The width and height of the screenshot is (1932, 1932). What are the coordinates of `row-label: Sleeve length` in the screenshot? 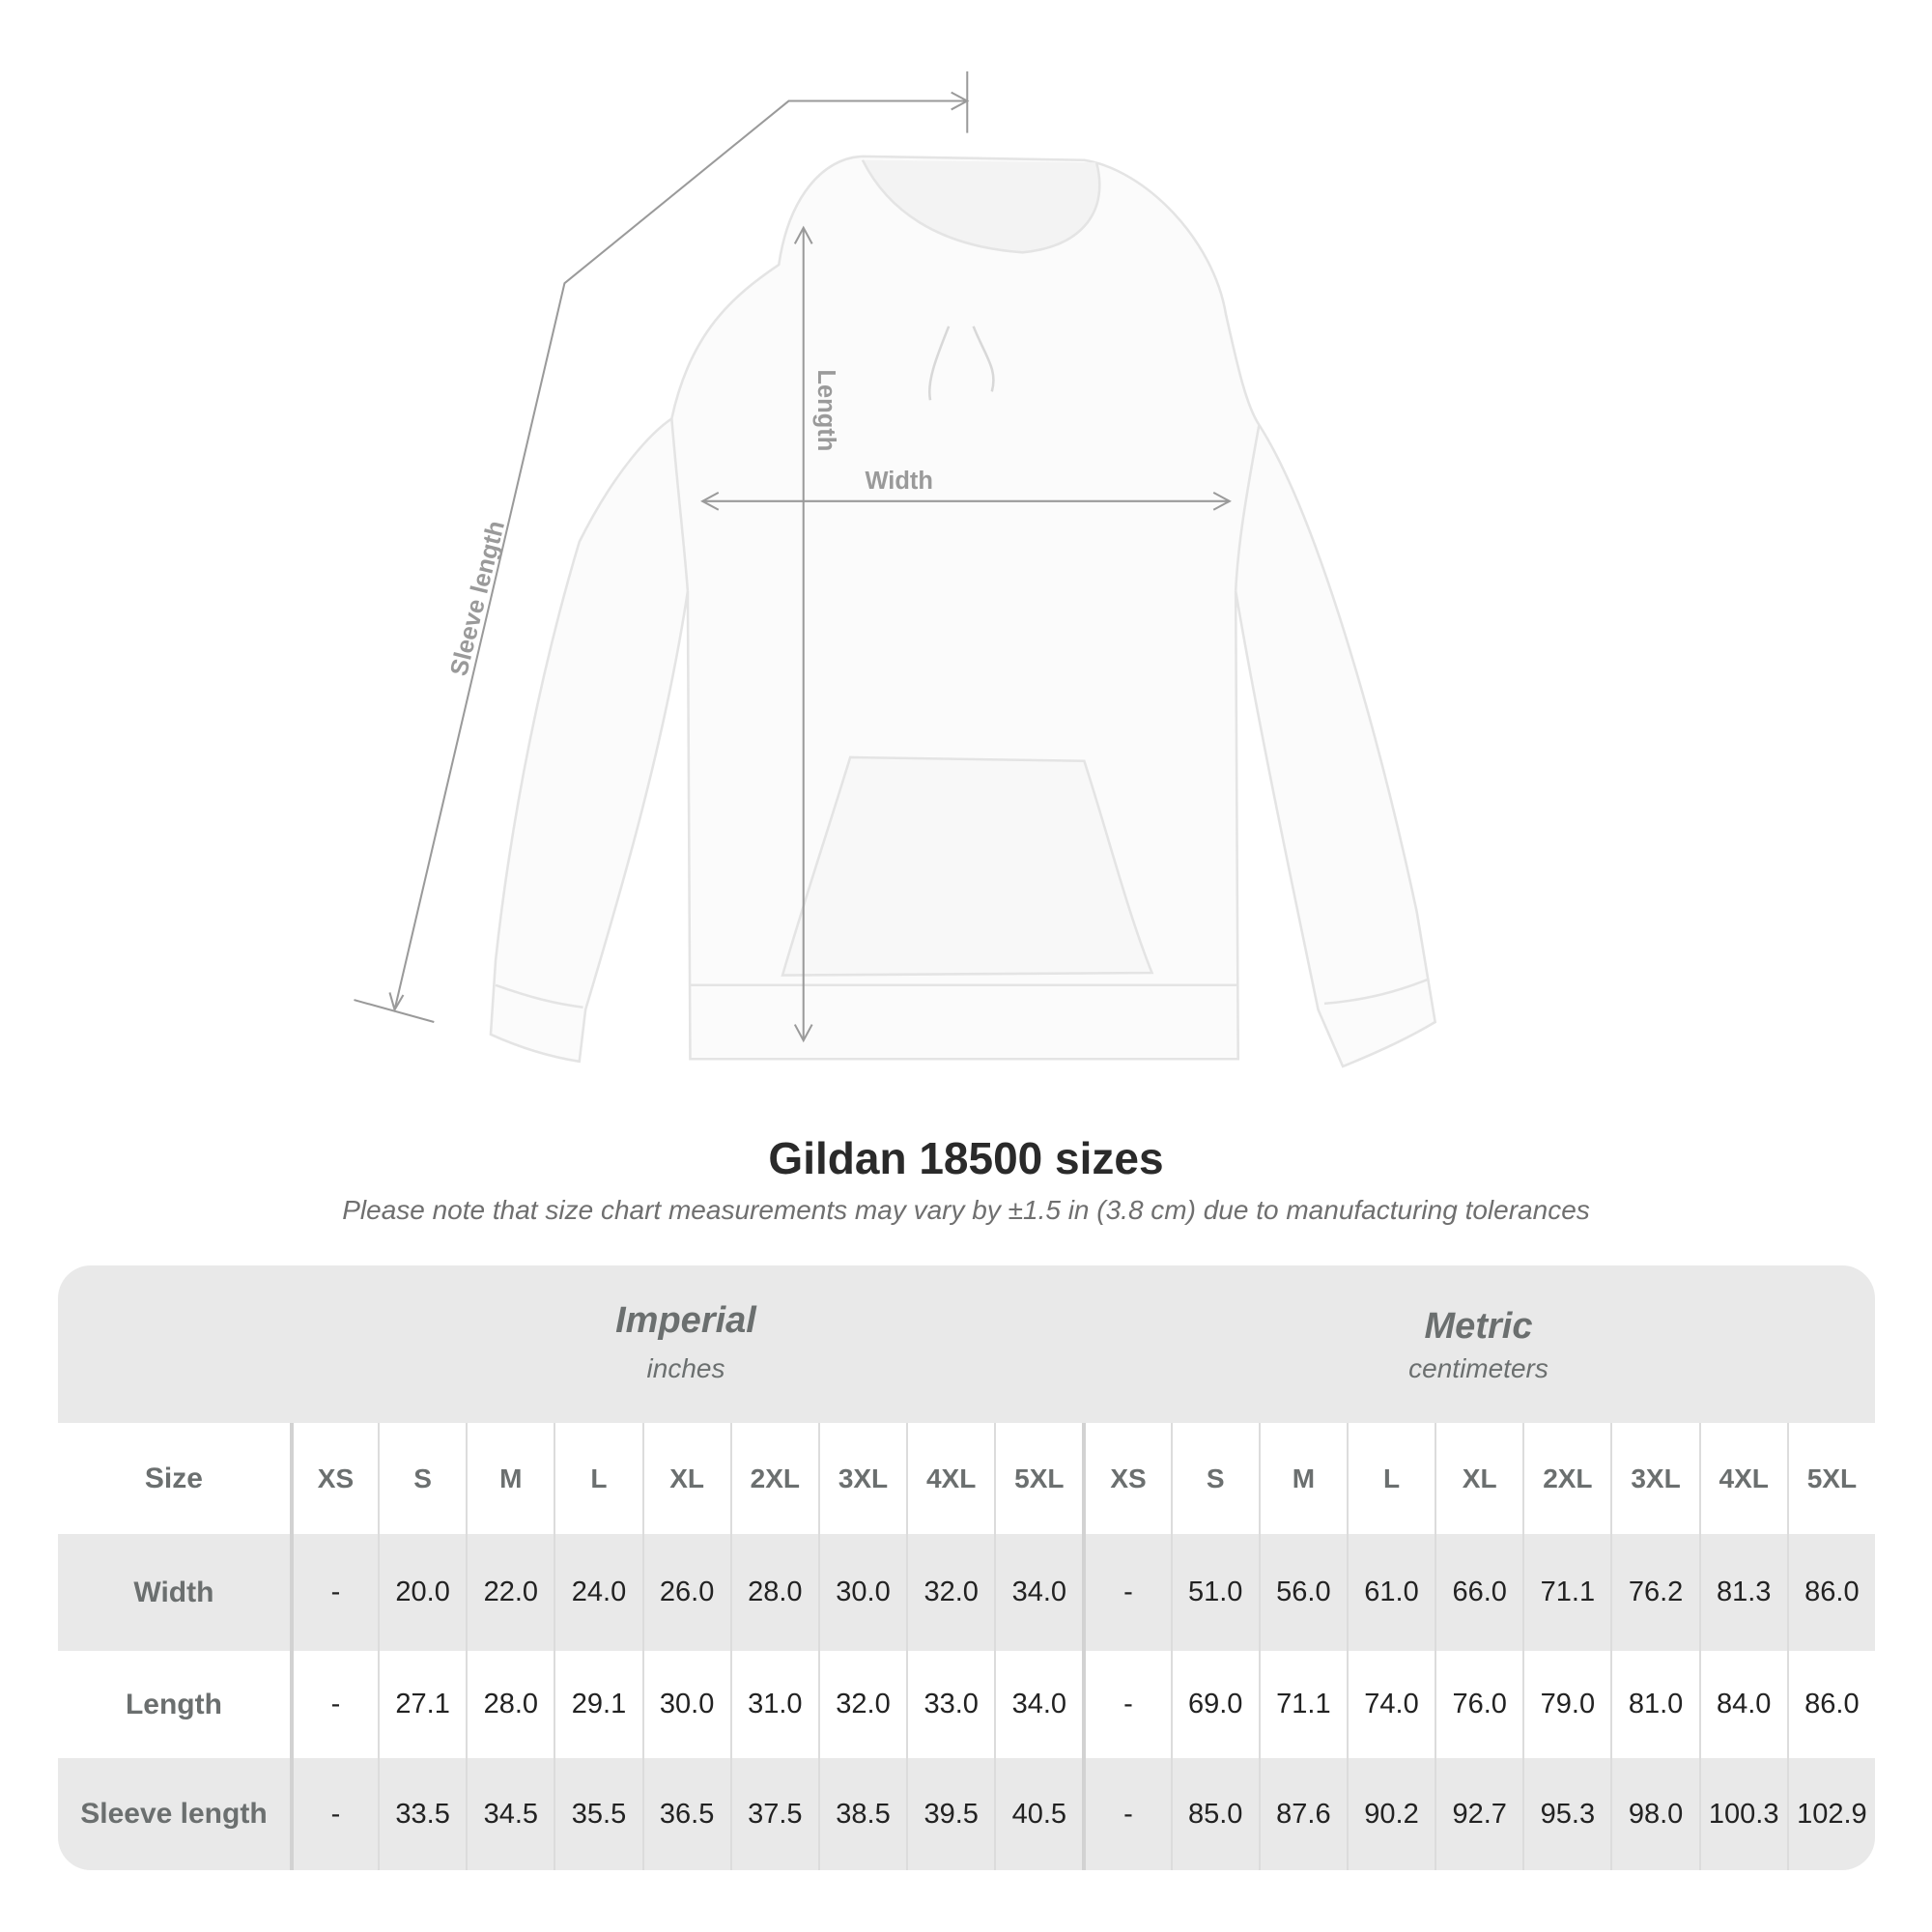 It's located at (174, 1814).